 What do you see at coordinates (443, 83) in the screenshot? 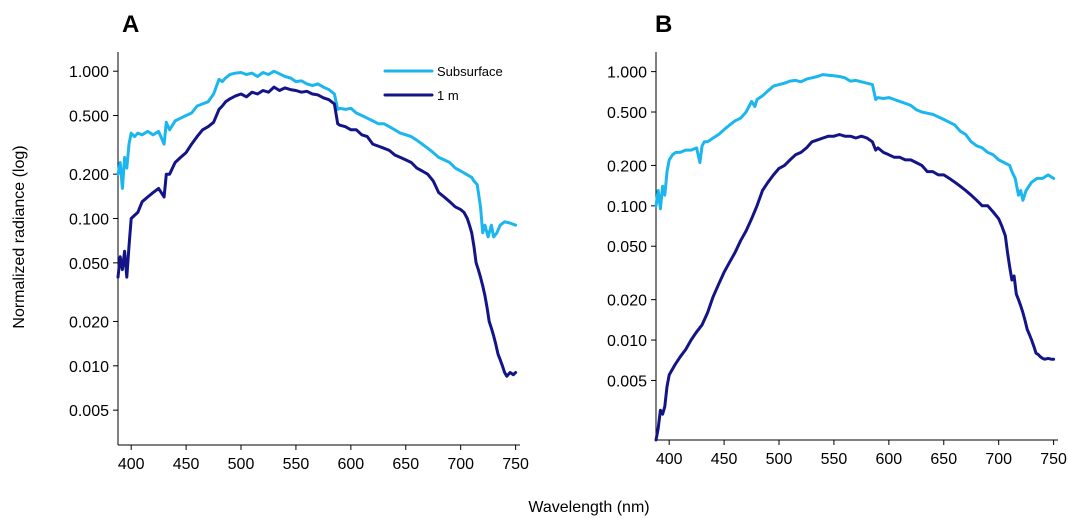
I see `panel-a-legend: Subsurface 1 m` at bounding box center [443, 83].